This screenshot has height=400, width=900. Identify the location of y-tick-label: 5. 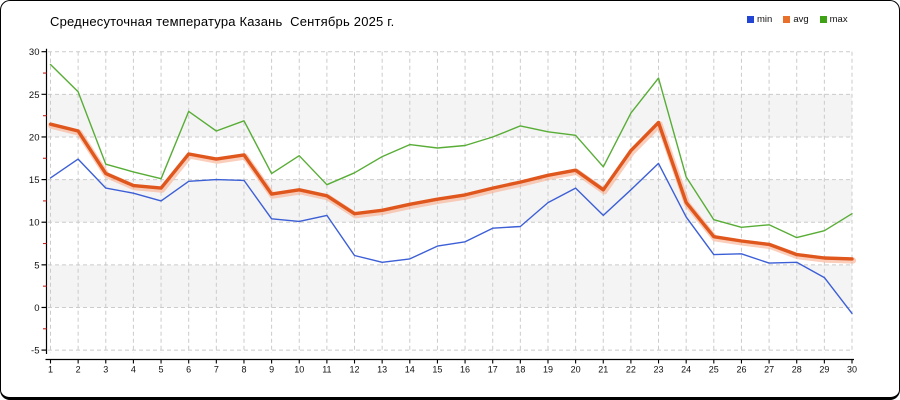
(36, 265).